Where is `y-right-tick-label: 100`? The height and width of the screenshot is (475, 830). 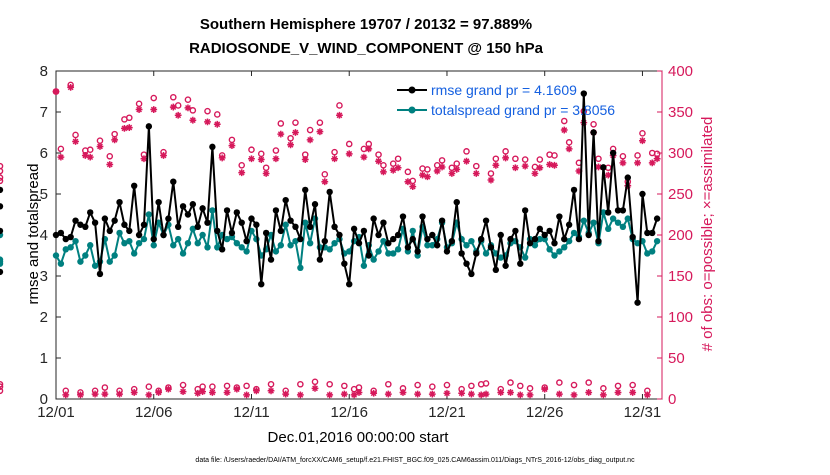
y-right-tick-label: 100 is located at coordinates (680, 317).